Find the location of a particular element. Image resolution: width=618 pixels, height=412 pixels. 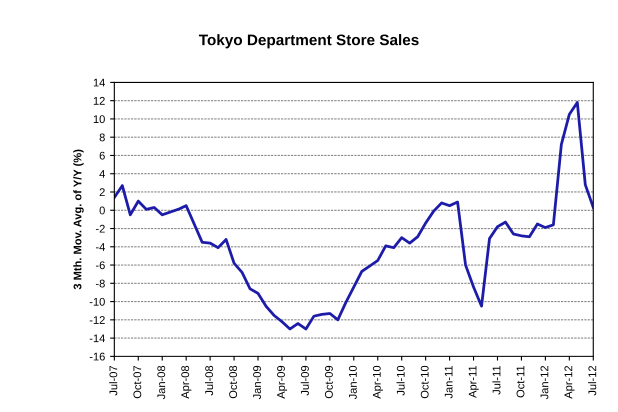

y-tick-label: -14 is located at coordinates (97, 338).